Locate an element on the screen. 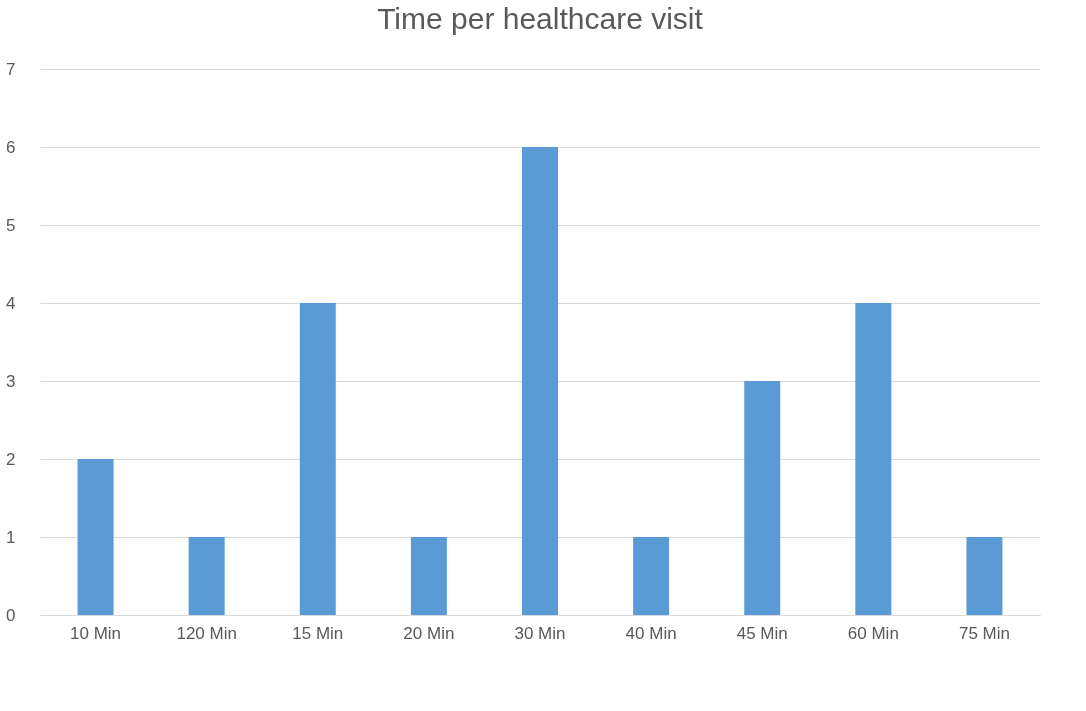 This screenshot has width=1086, height=711. y-tick-label: 7 is located at coordinates (11, 69).